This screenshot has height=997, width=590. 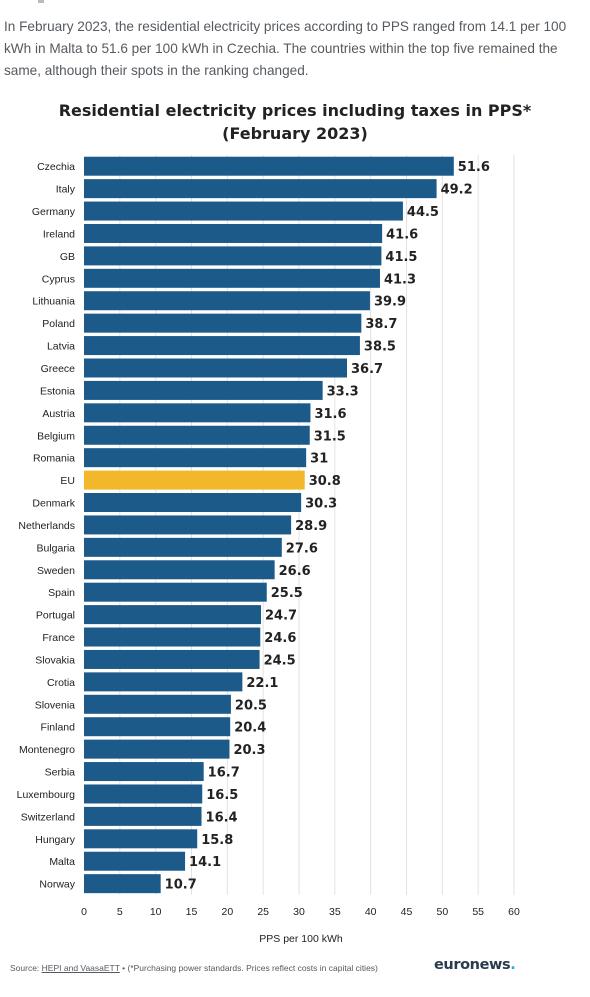 What do you see at coordinates (281, 616) in the screenshot?
I see `value-label: 24.7` at bounding box center [281, 616].